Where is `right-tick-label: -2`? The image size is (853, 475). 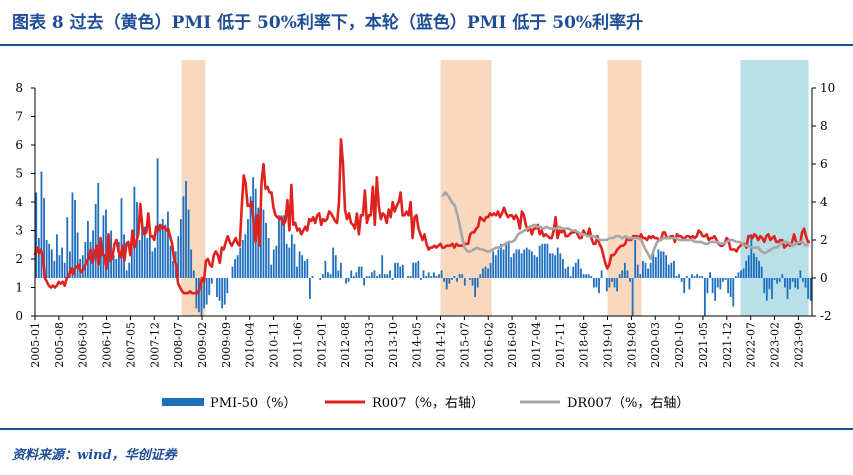
right-tick-label: -2 is located at coordinates (826, 316).